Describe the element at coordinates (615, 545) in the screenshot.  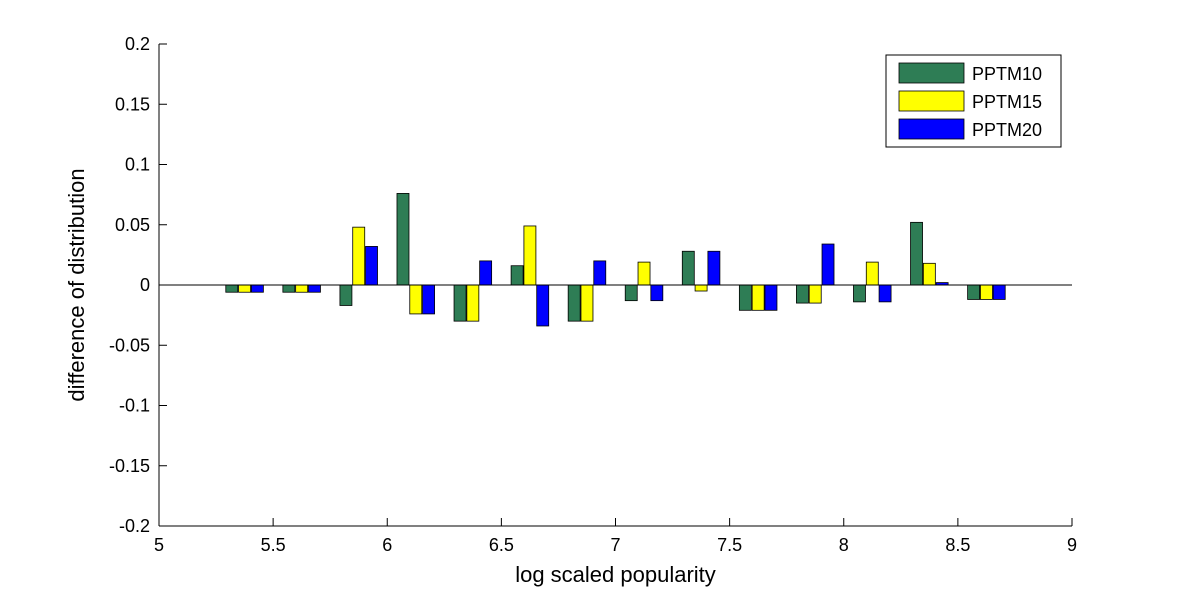
I see `x-tick-label: 7` at that location.